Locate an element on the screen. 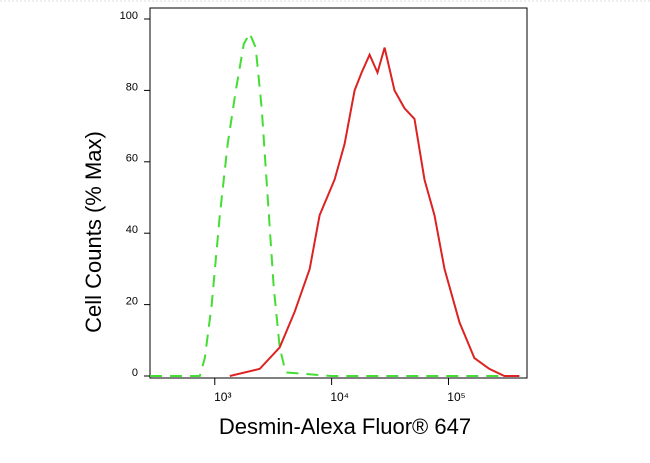 The width and height of the screenshot is (650, 463). x-tick-label: 10³ is located at coordinates (222, 397).